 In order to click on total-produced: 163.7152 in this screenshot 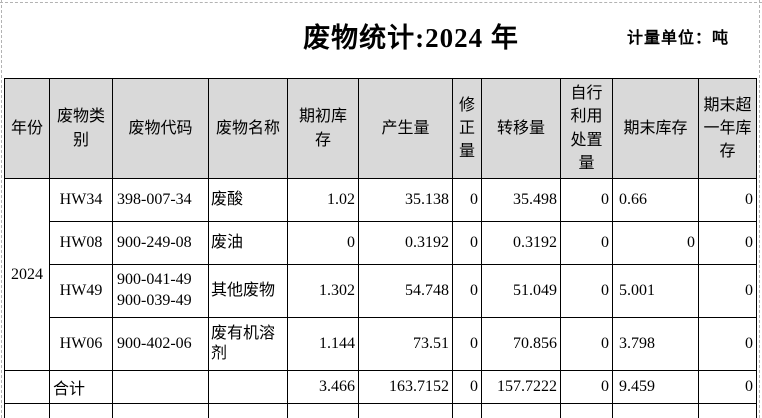, I will do `click(405, 387)`.